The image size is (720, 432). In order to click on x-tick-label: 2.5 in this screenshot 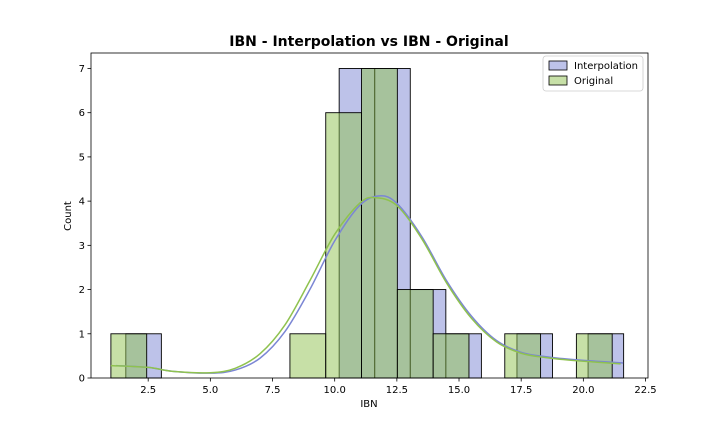, I will do `click(148, 390)`.